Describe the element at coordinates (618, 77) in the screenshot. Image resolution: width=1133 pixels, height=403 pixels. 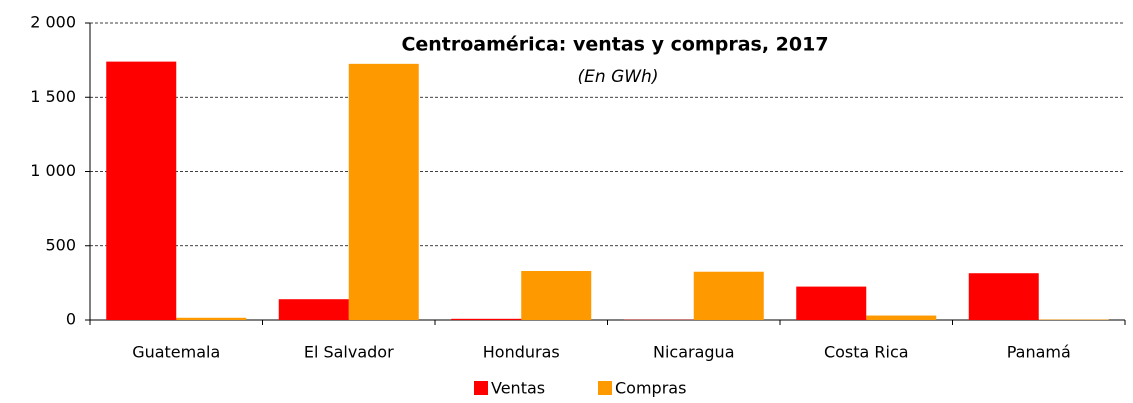
I see `chart-subtitle: (En GWh)` at that location.